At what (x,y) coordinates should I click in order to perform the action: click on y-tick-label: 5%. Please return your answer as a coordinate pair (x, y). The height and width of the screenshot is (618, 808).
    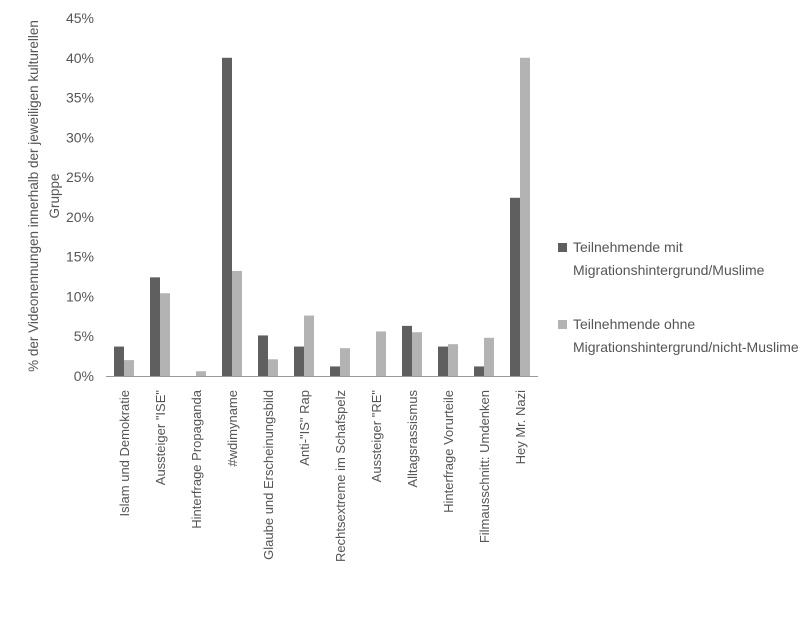
    Looking at the image, I should click on (84, 336).